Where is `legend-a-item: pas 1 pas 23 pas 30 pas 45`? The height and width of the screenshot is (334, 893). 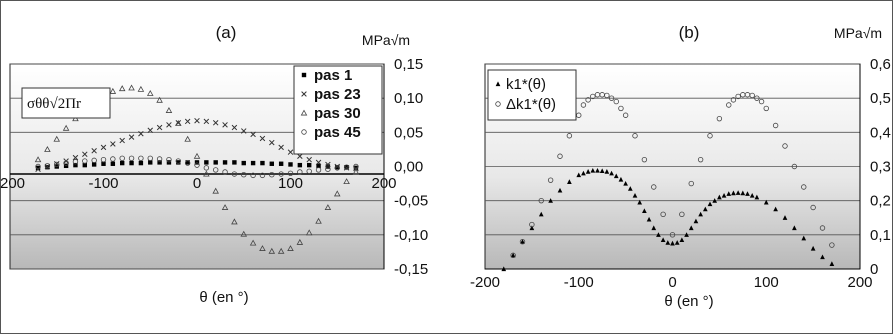
legend-a-item: pas 1 pas 23 pas 30 pas 45 is located at coordinates (330, 104).